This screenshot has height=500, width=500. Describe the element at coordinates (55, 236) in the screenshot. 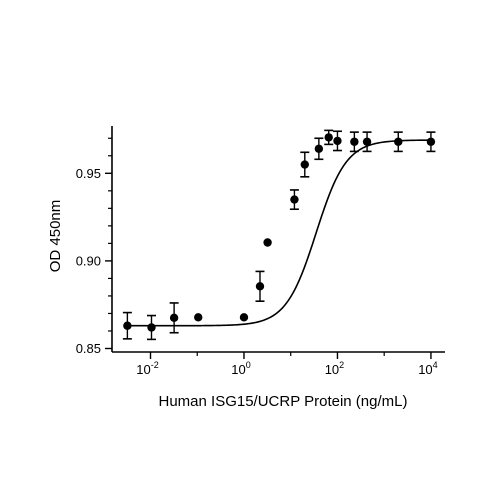

I see `y-axis-title: OD 450nm` at that location.